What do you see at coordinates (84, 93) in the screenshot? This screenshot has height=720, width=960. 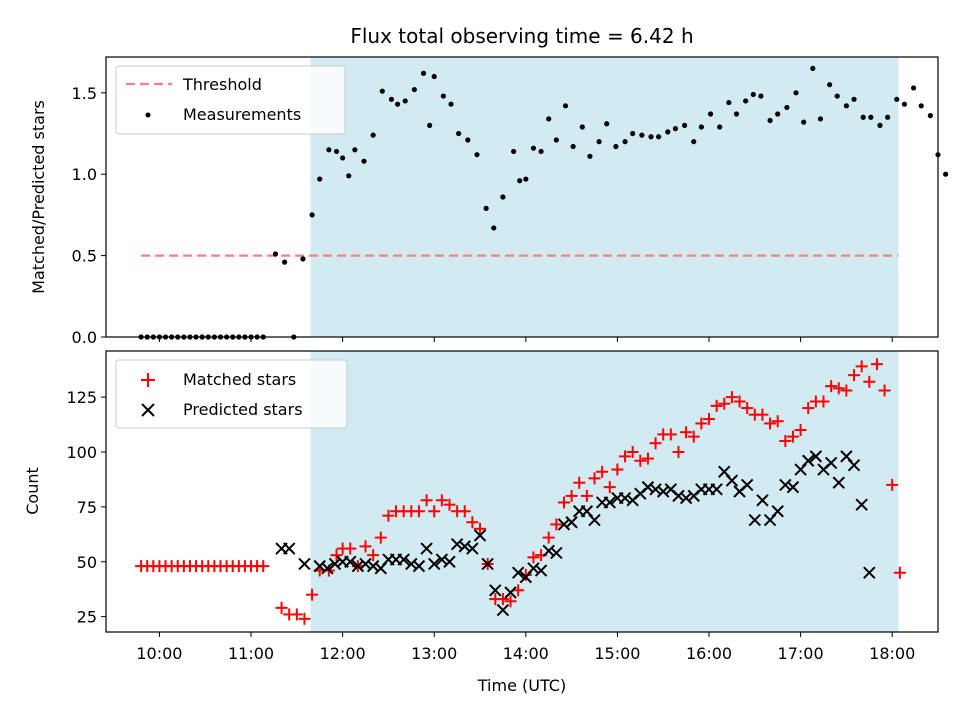 I see `y-tick-label: 1.5` at bounding box center [84, 93].